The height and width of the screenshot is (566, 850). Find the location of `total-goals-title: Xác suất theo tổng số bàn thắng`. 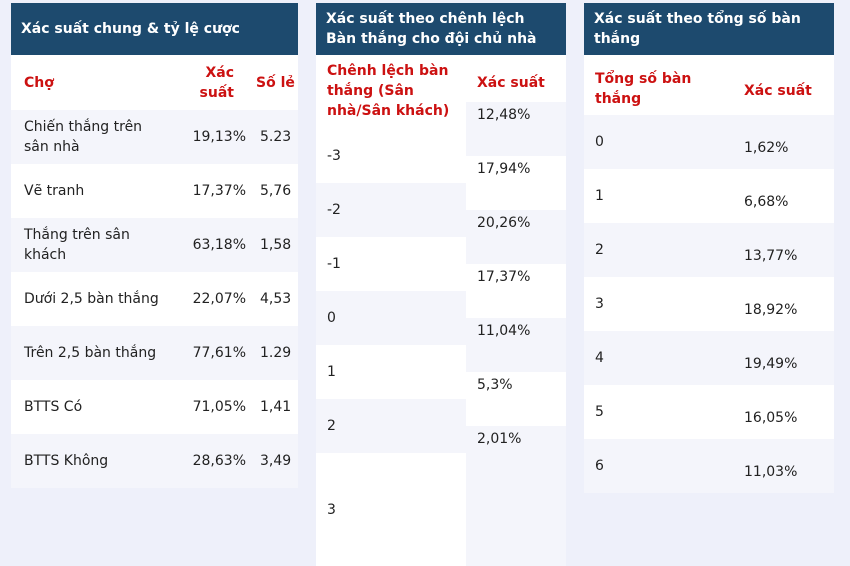

total-goals-title: Xác suất theo tổng số bàn thắng is located at coordinates (709, 29).